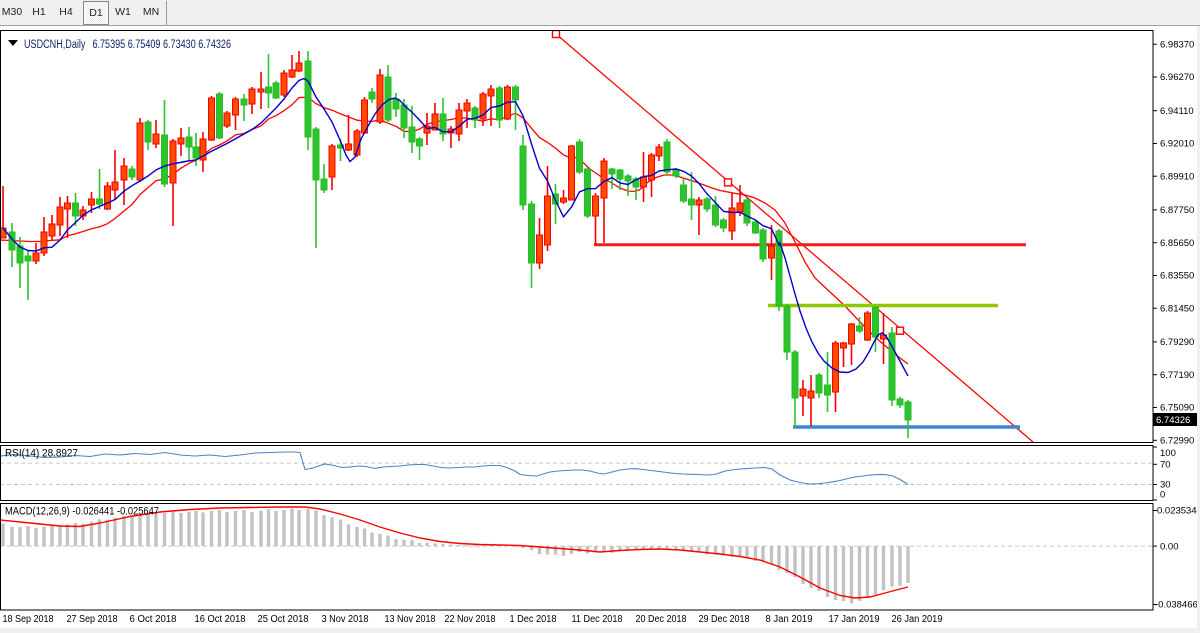 The width and height of the screenshot is (1200, 633). What do you see at coordinates (1177, 144) in the screenshot?
I see `svg-text: 6.92010` at bounding box center [1177, 144].